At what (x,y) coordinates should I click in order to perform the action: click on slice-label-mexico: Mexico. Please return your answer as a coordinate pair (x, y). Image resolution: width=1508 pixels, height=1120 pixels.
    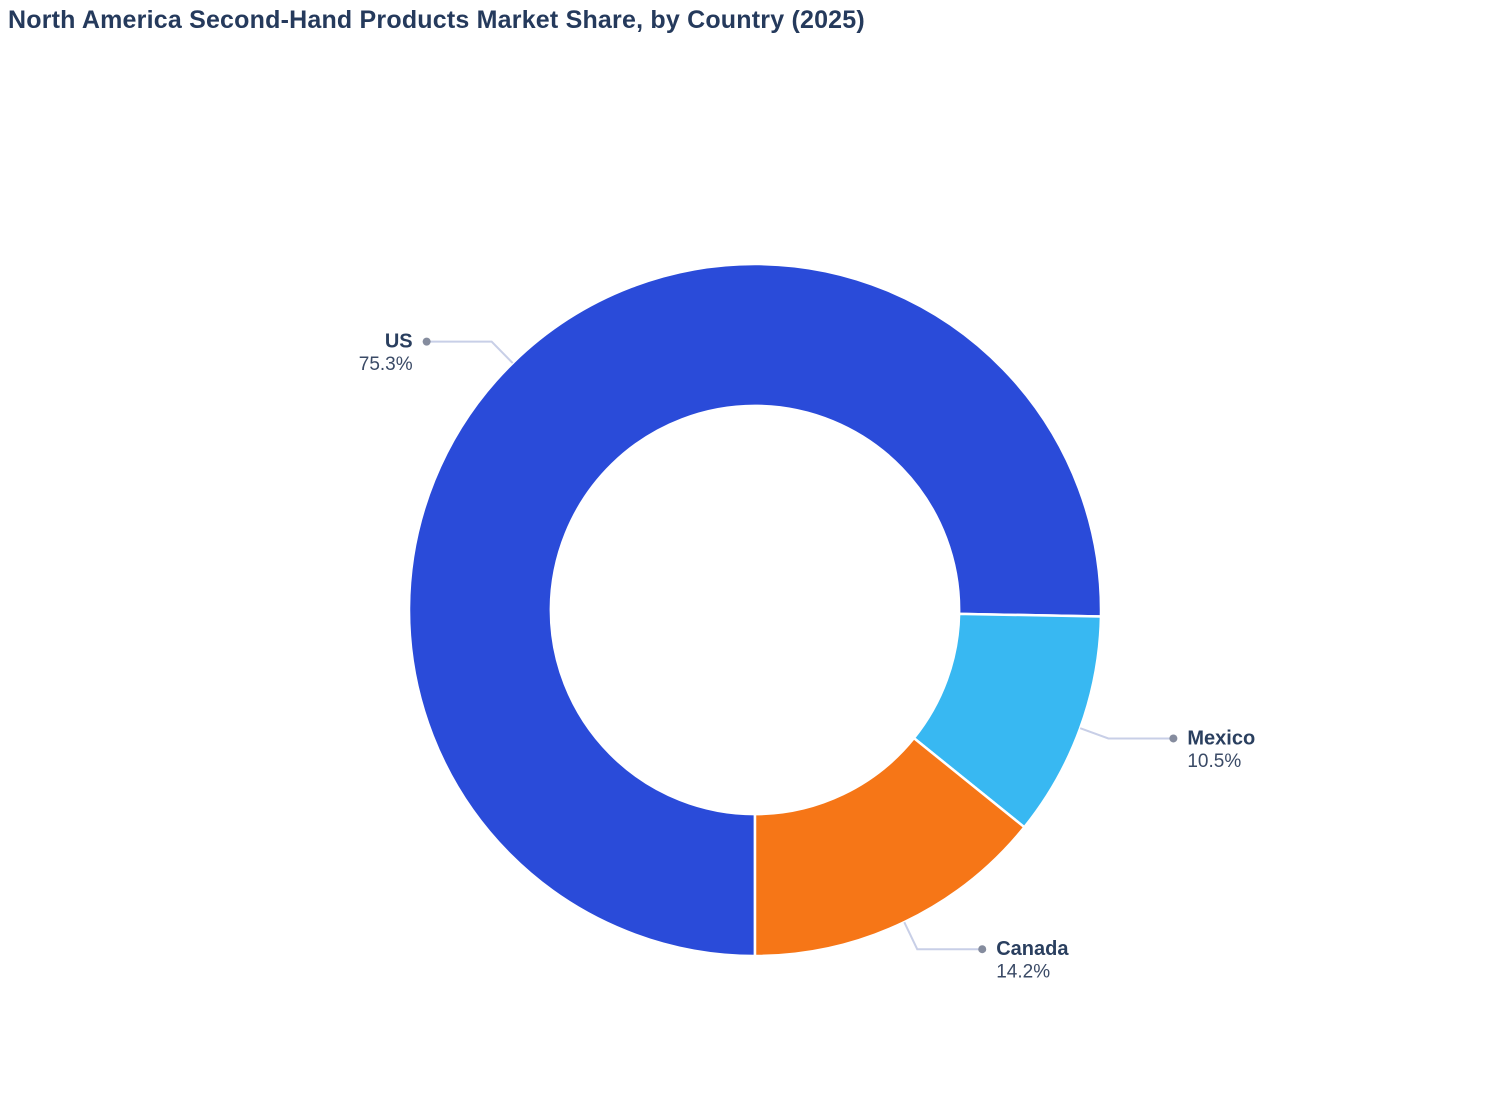
    Looking at the image, I should click on (1221, 738).